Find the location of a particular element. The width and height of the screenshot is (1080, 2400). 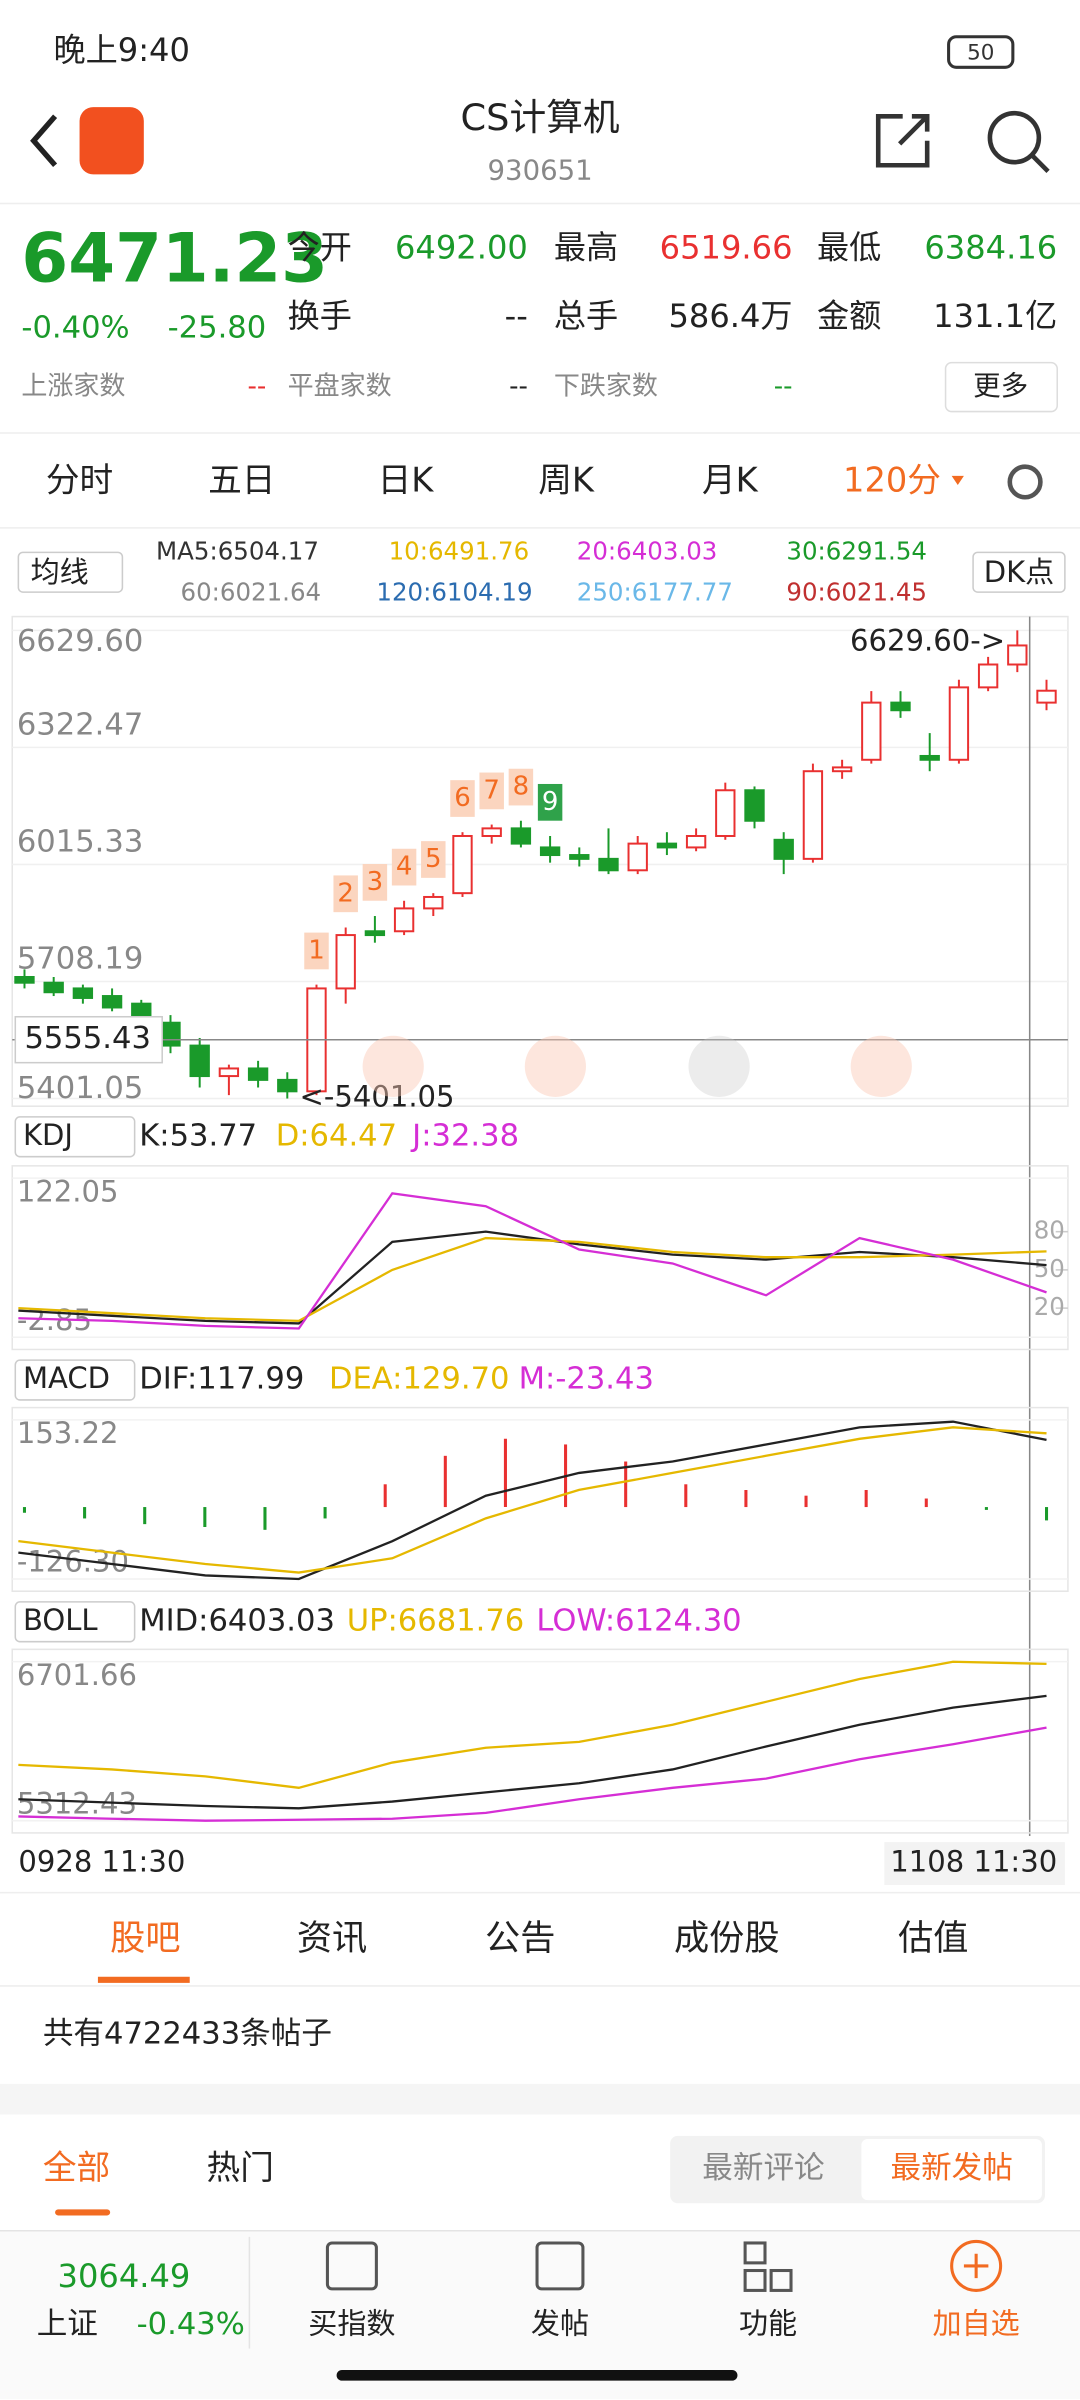

index-value: 3064.49 is located at coordinates (124, 2276).